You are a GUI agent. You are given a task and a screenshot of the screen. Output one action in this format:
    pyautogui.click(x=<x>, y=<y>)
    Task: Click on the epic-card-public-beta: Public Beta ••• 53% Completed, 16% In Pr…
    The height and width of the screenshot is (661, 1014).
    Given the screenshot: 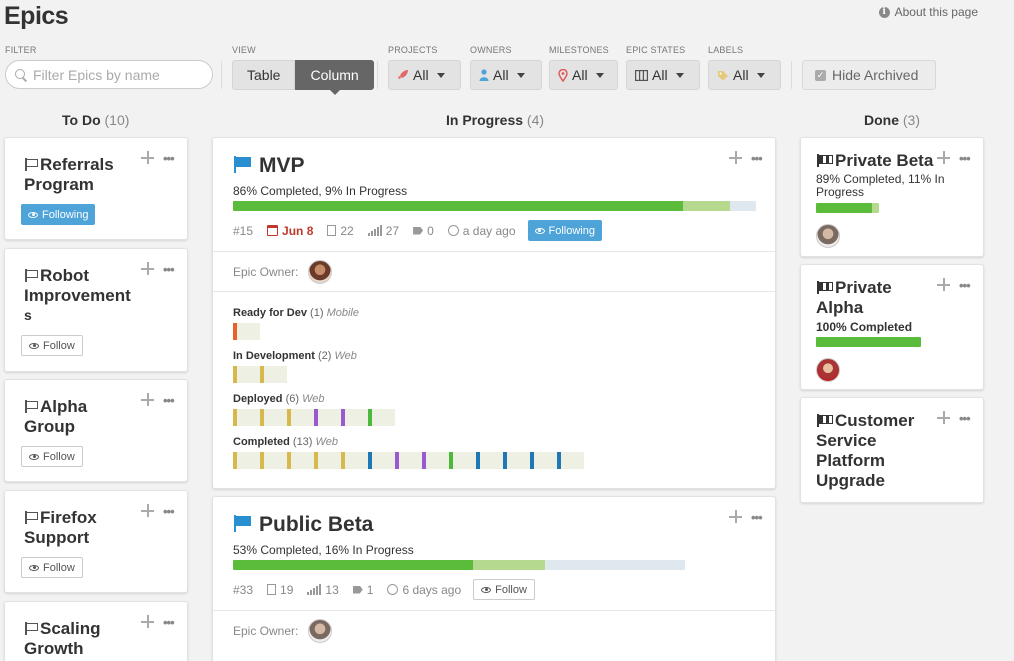 What is the action you would take?
    pyautogui.click(x=494, y=578)
    